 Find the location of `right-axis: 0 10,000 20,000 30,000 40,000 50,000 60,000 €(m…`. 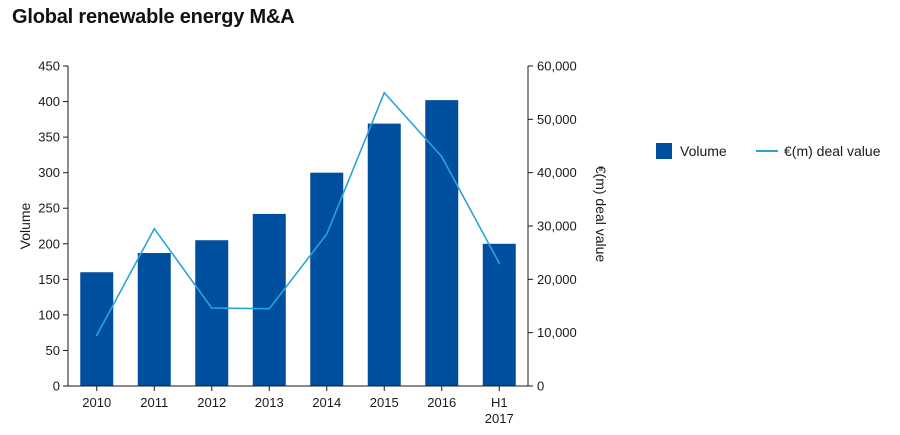

right-axis: 0 10,000 20,000 30,000 40,000 50,000 60,000 €(m… is located at coordinates (568, 226).